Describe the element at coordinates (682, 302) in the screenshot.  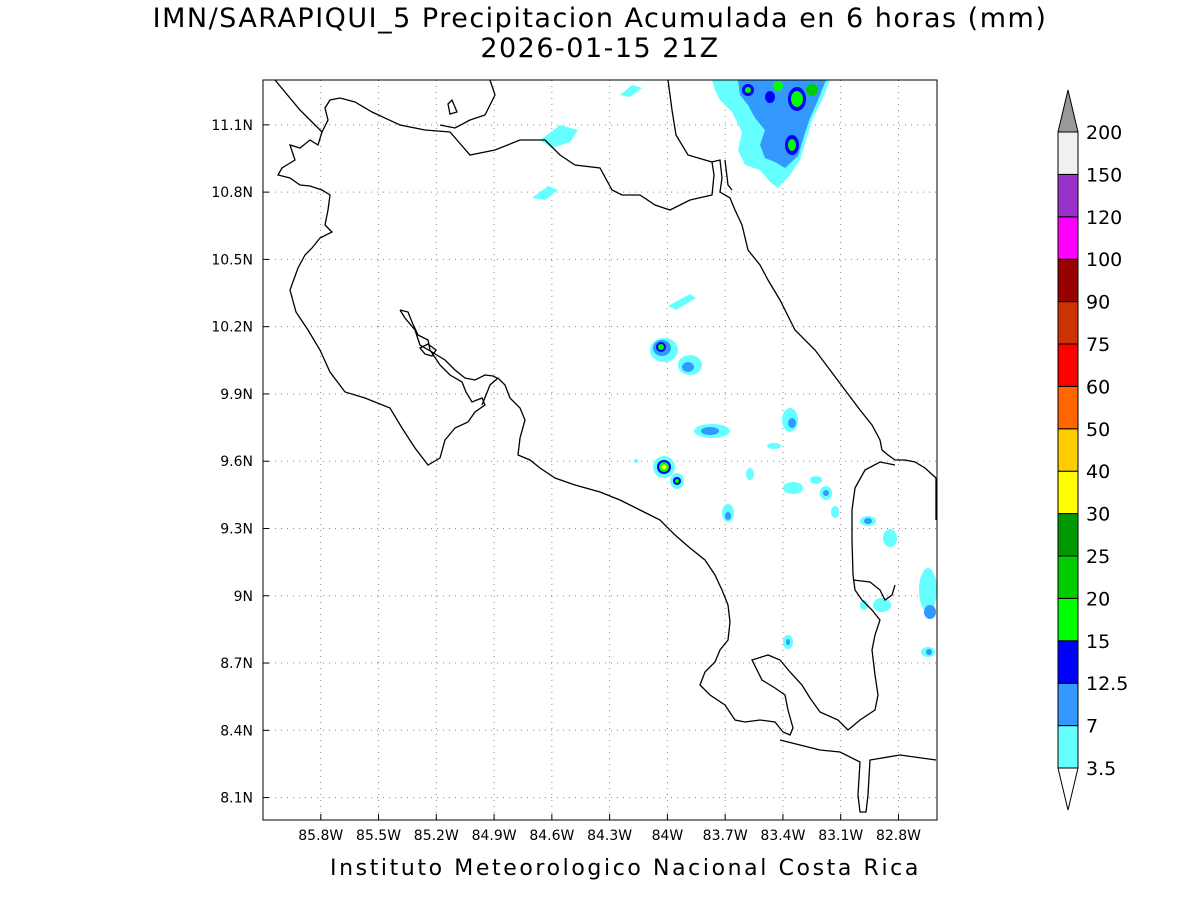
I see `precip-area-north4` at that location.